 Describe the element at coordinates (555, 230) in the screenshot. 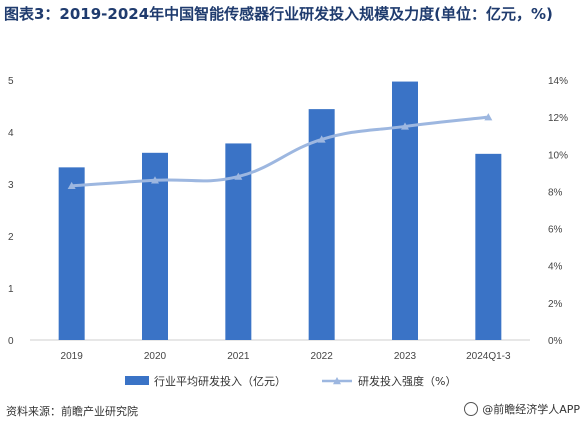

I see `right-tick-label: 6%` at that location.